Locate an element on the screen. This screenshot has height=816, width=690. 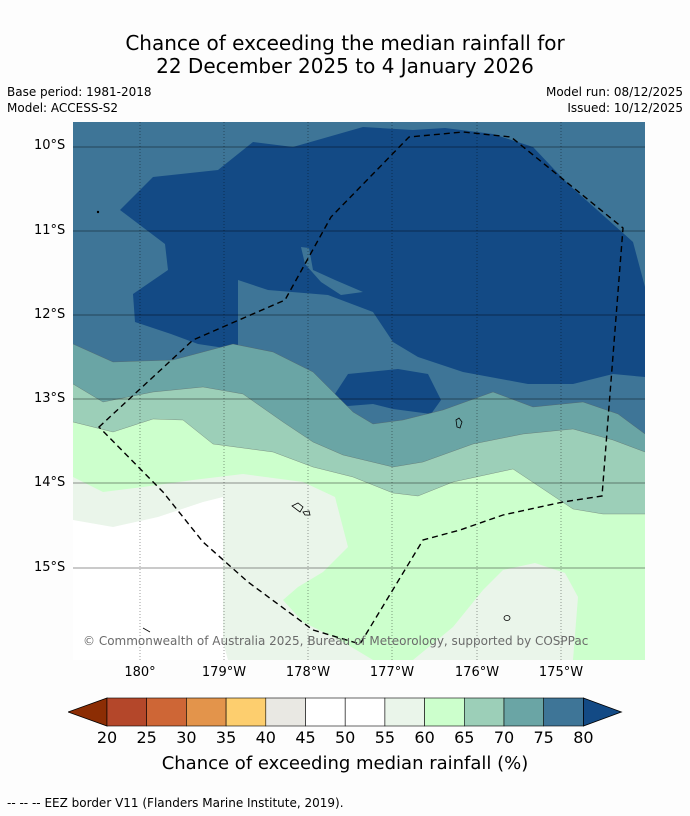
lat-label-14S: 14°S is located at coordinates (50, 482).